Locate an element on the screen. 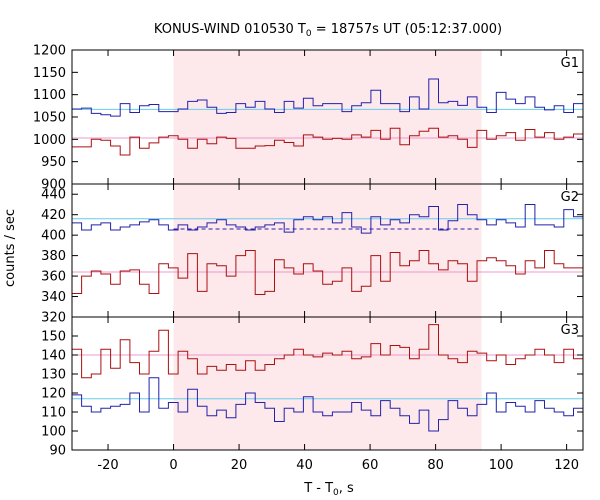 Image resolution: width=600 pixels, height=500 pixels. chart-title-main: KONUS-WIND 010530 T is located at coordinates (230, 29).